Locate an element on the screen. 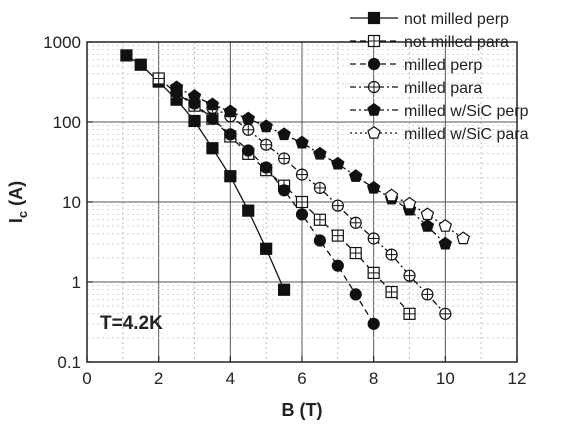 The image size is (563, 427). legend-marker-milled-w-sic-perp-shape is located at coordinates (374, 109).